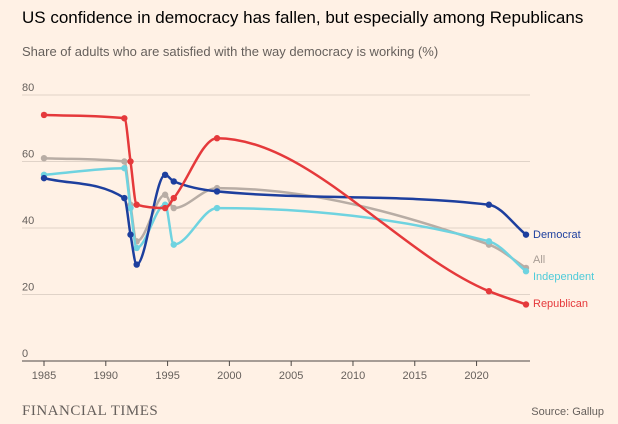  I want to click on x-tick-label: 2005, so click(291, 376).